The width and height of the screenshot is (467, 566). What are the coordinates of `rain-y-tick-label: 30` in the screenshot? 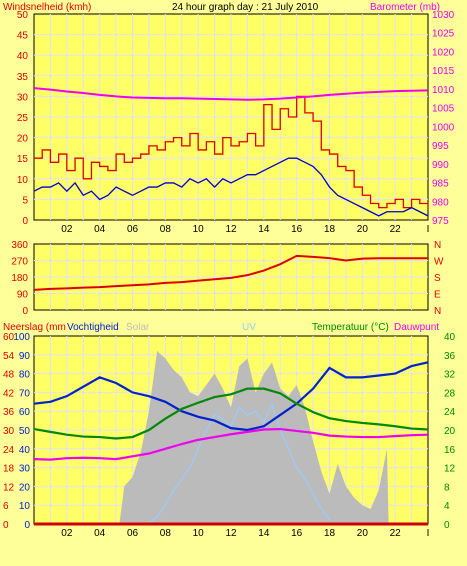 It's located at (9, 431).